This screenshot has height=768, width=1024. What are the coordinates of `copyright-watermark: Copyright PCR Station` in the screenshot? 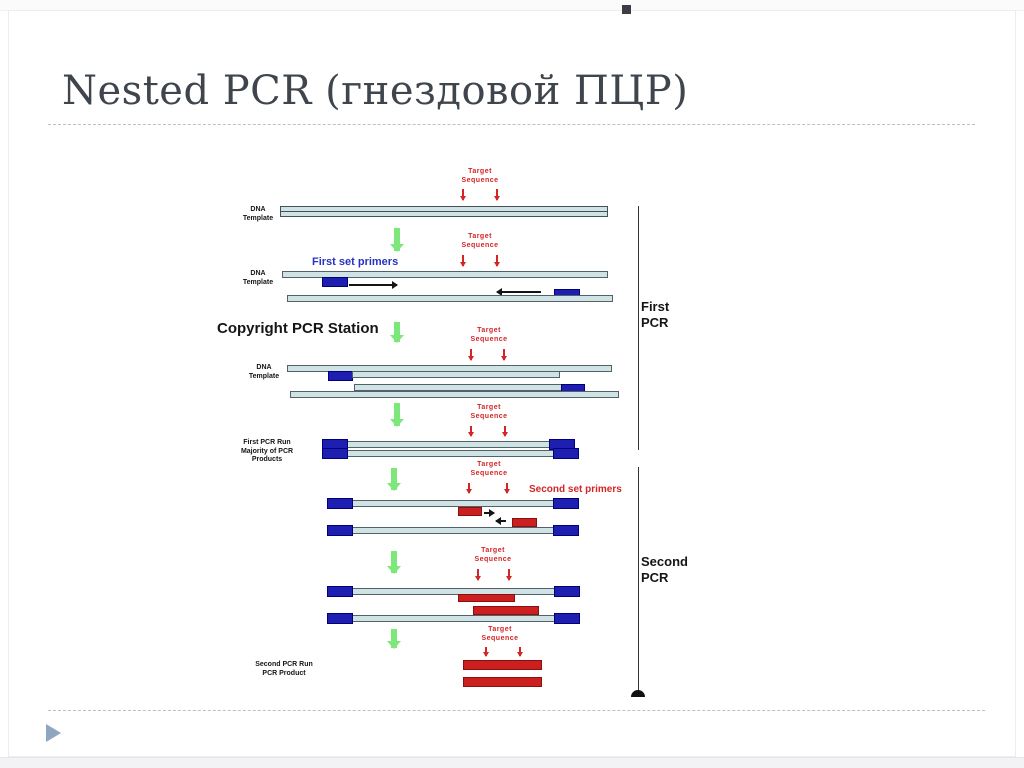 It's located at (298, 328).